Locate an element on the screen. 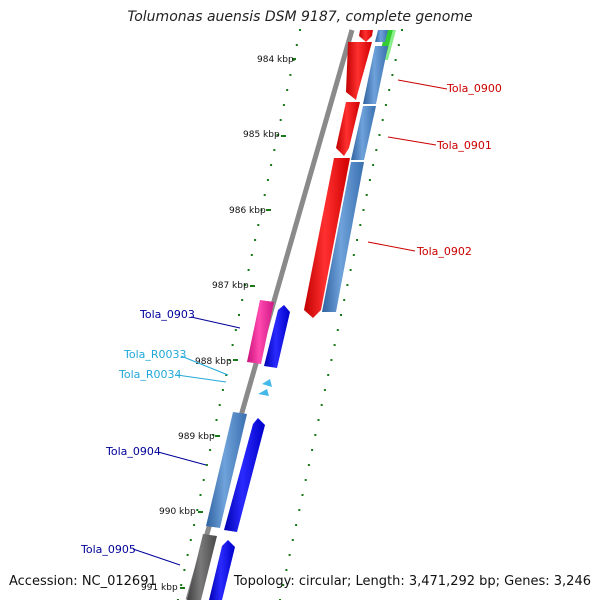 This screenshot has height=600, width=600. gene-label-tola-0904: Tola_0904 is located at coordinates (133, 451).